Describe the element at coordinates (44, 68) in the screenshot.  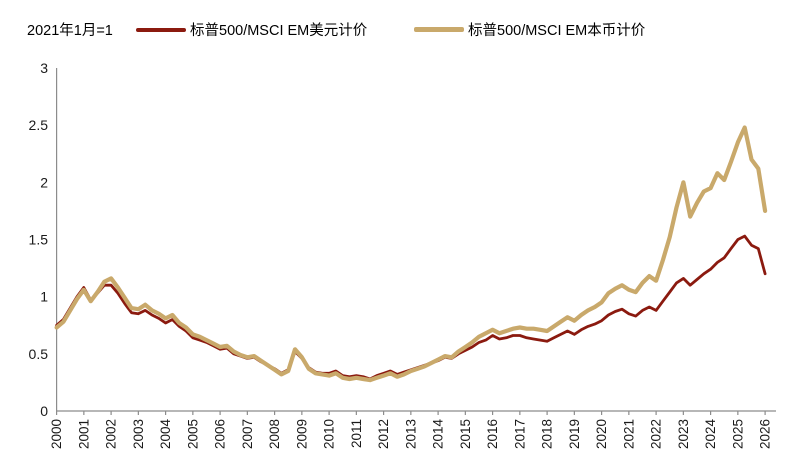
I see `y-tick-label: 3` at that location.